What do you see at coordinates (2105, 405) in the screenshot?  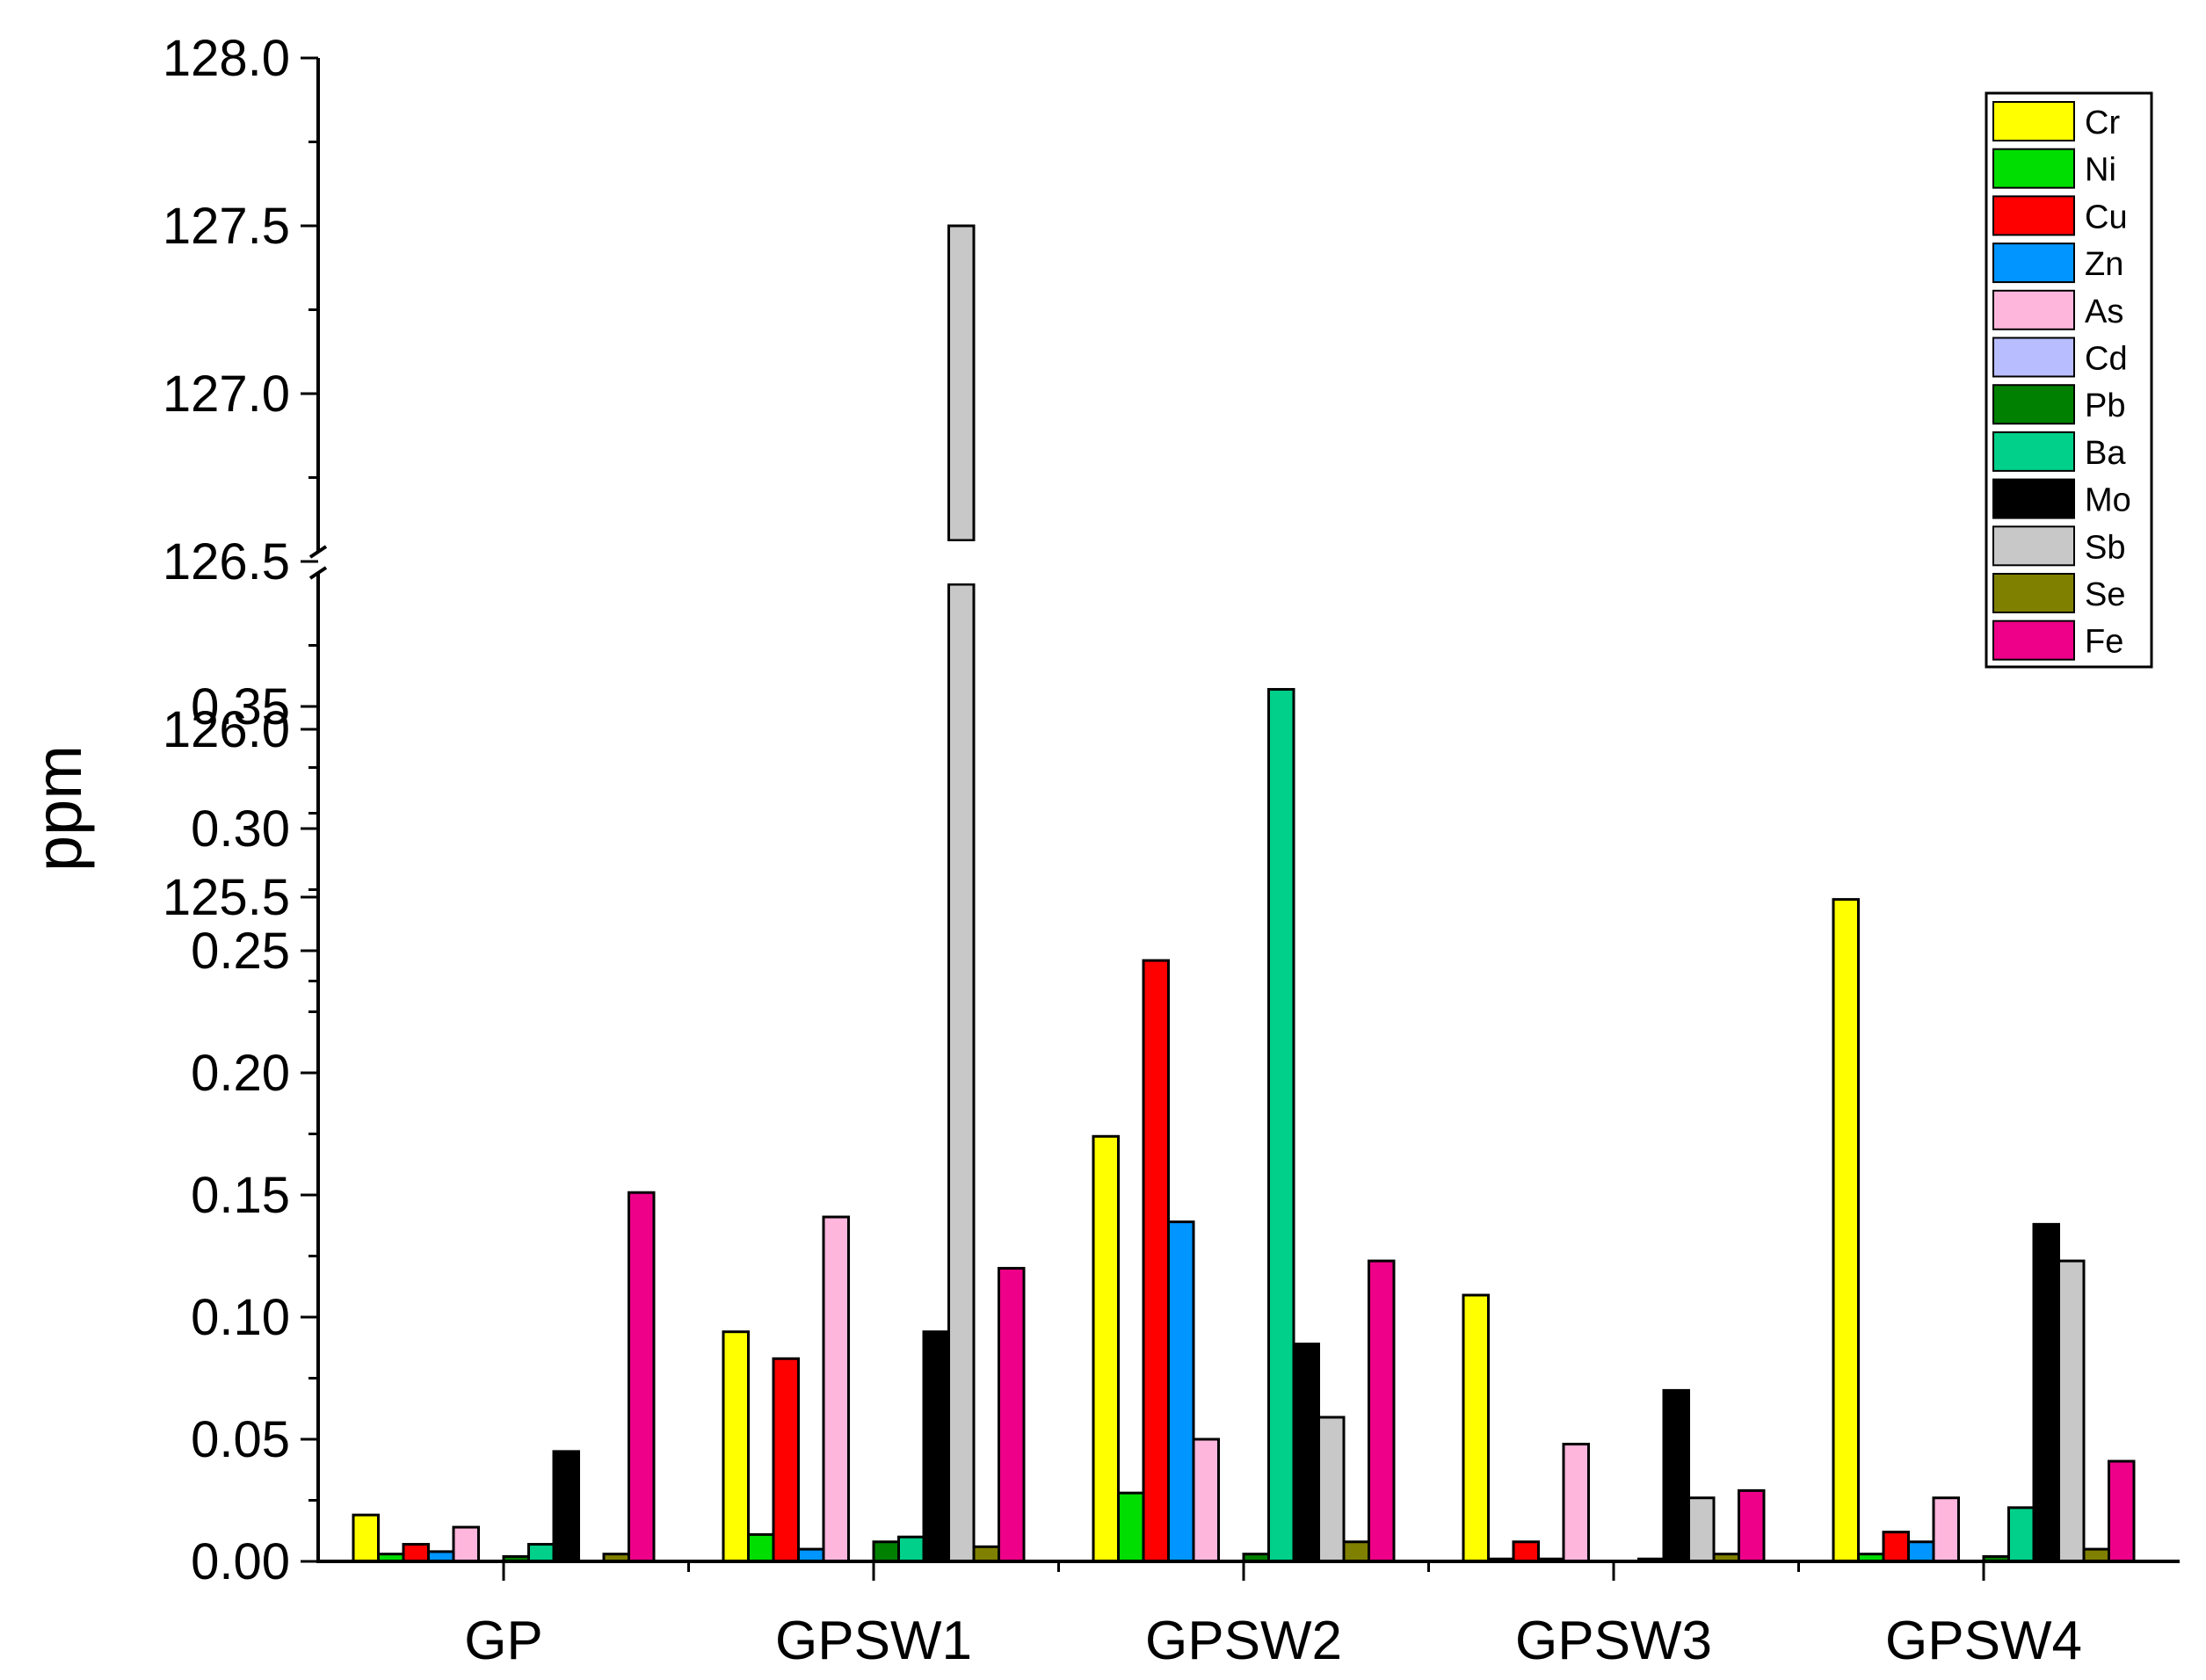 I see `legend-label-pb: Pb` at bounding box center [2105, 405].